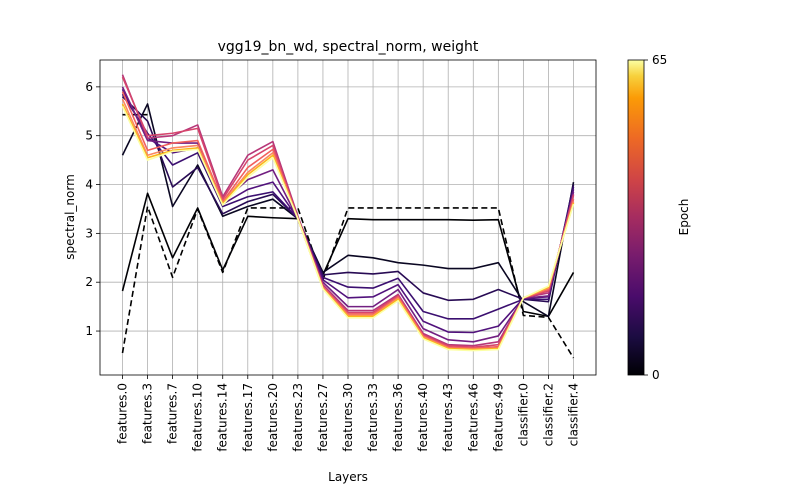 The image size is (800, 500). What do you see at coordinates (498, 417) in the screenshot?
I see `x-tick-label: features.49` at bounding box center [498, 417].